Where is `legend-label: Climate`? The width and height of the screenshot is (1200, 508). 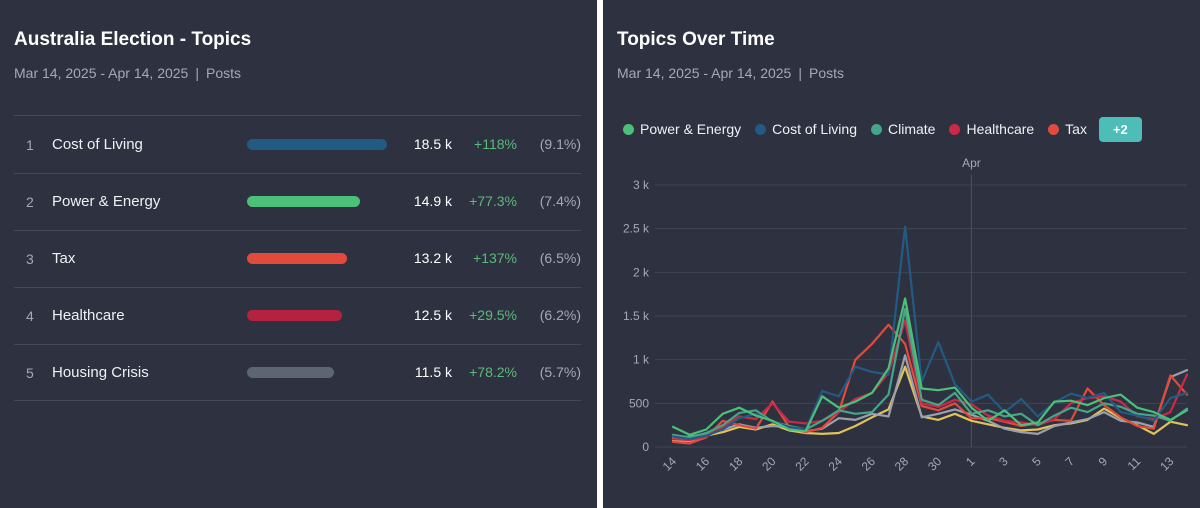
legend-label: Climate is located at coordinates (912, 129).